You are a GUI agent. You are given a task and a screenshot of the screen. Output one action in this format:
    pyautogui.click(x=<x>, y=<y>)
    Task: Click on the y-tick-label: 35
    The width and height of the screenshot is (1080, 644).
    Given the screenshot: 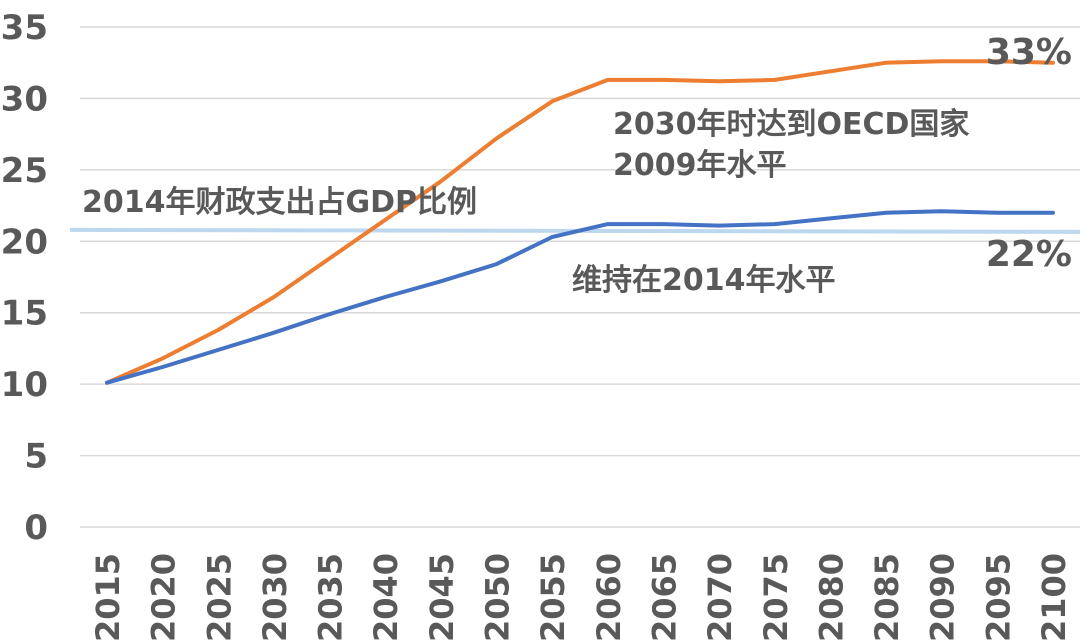 What is the action you would take?
    pyautogui.click(x=24, y=28)
    